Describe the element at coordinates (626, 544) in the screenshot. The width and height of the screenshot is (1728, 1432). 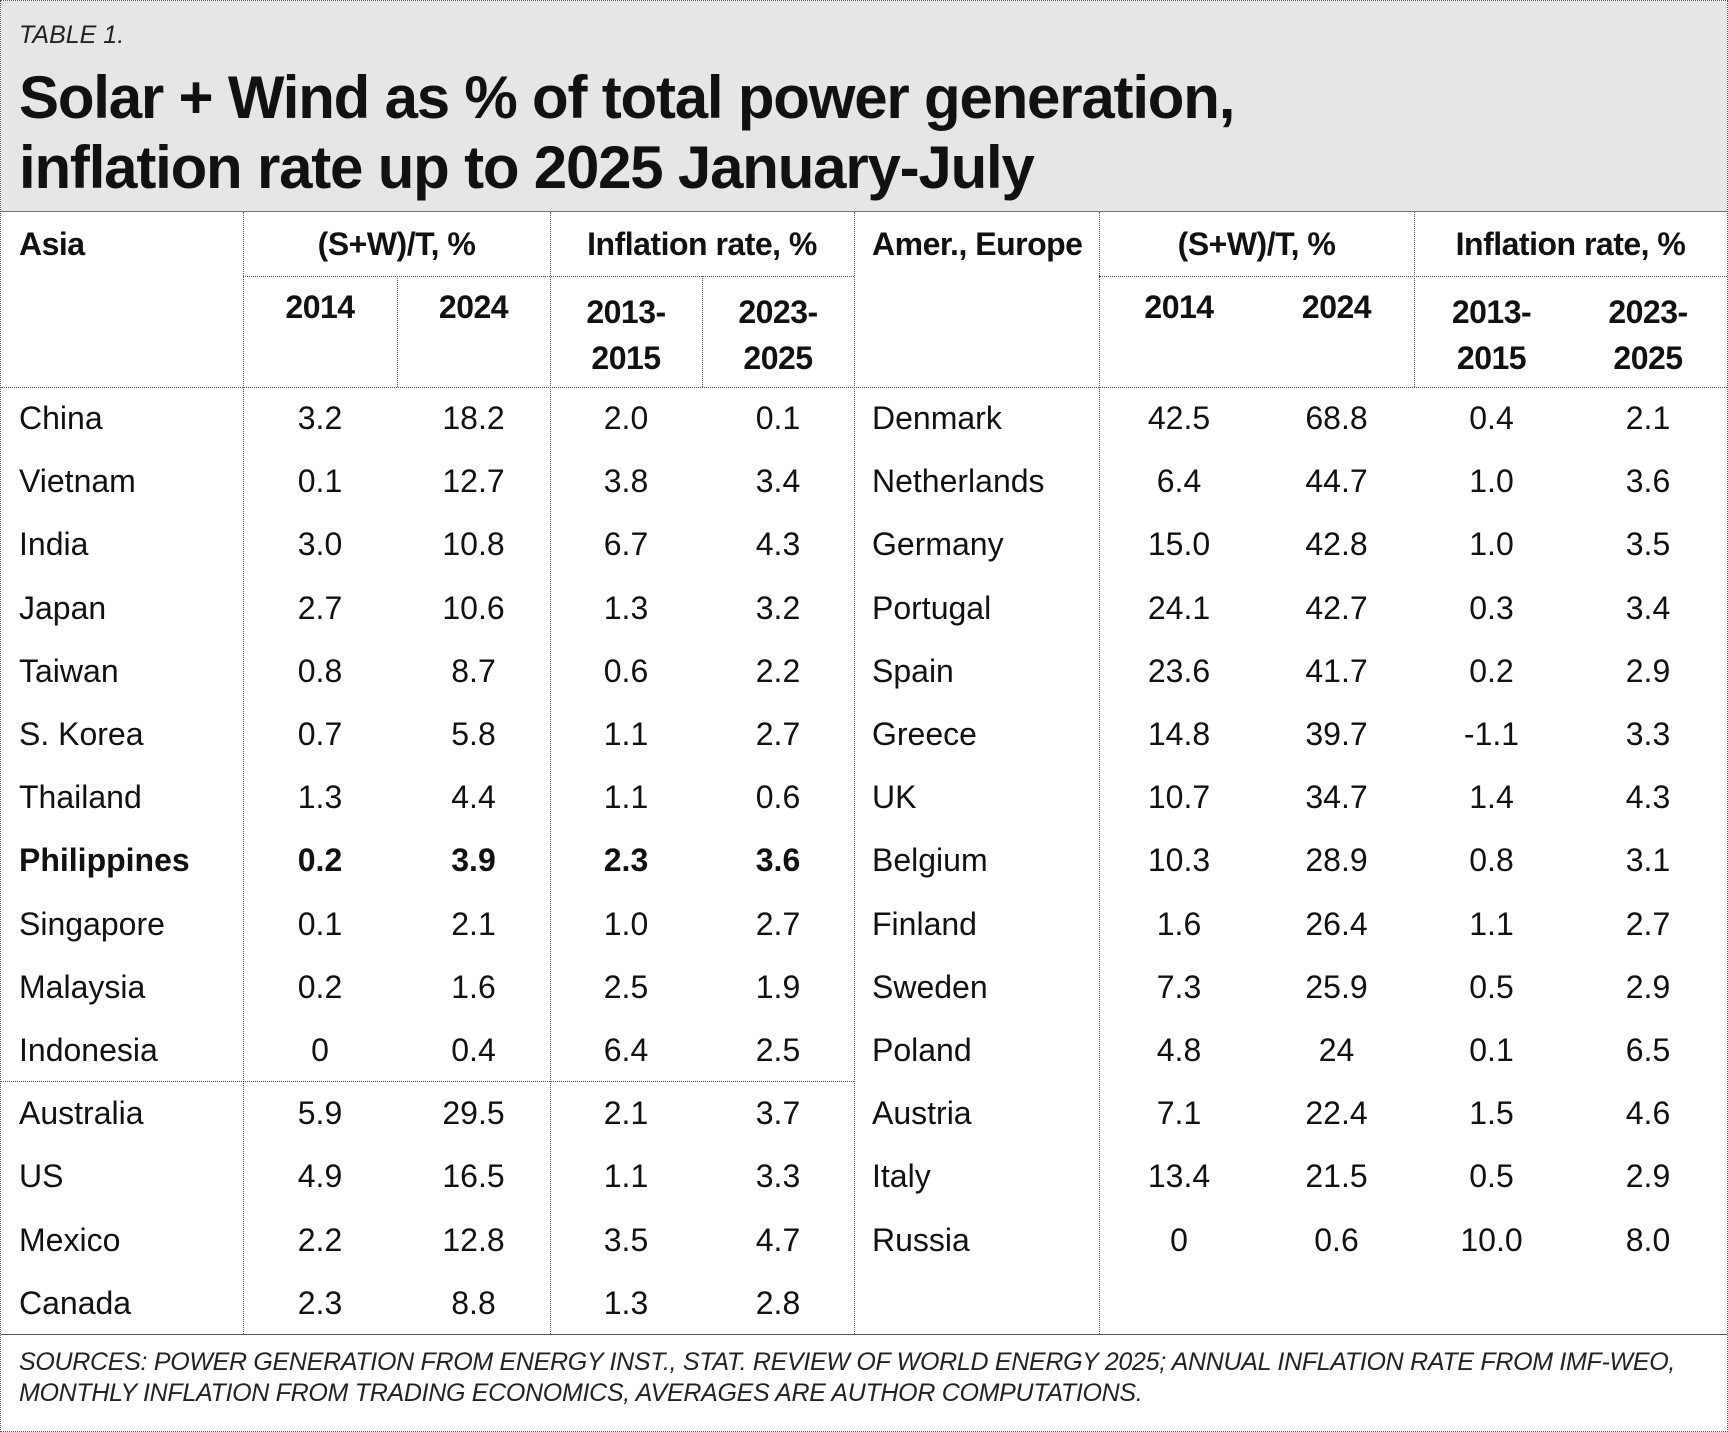
I see `table-cell-inf1315: 6.7` at that location.